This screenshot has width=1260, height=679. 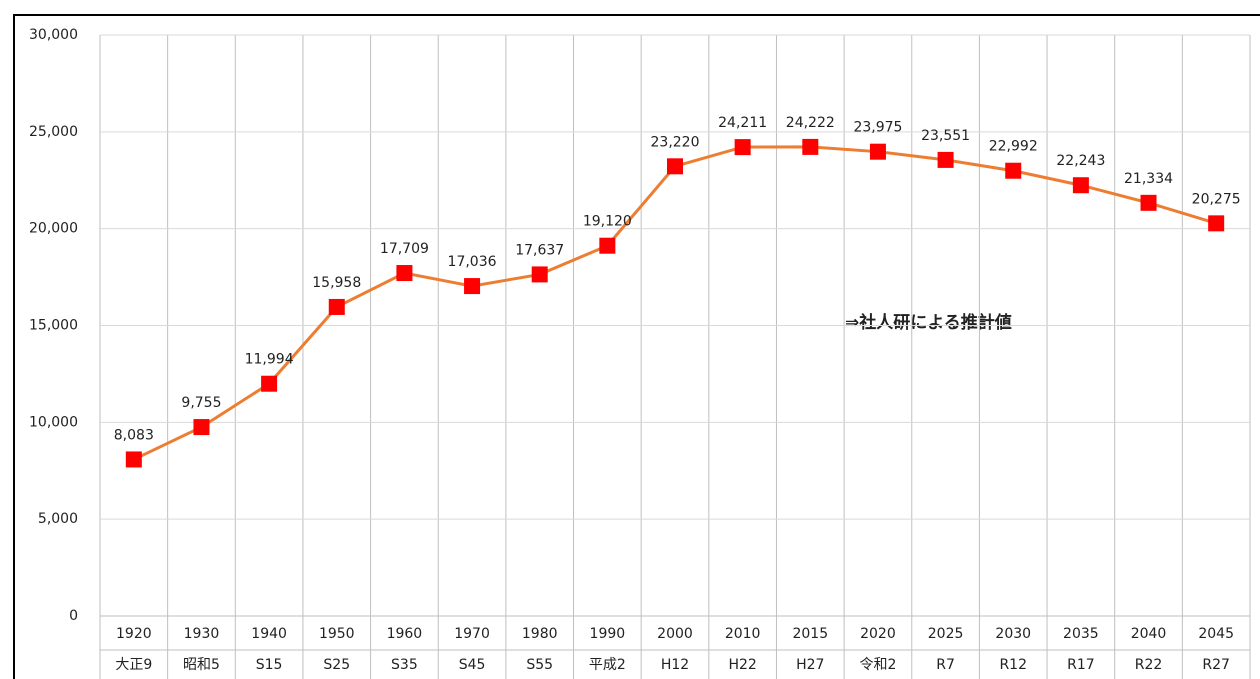 I want to click on x-tick-sublabel: 昭和5, so click(x=201, y=665).